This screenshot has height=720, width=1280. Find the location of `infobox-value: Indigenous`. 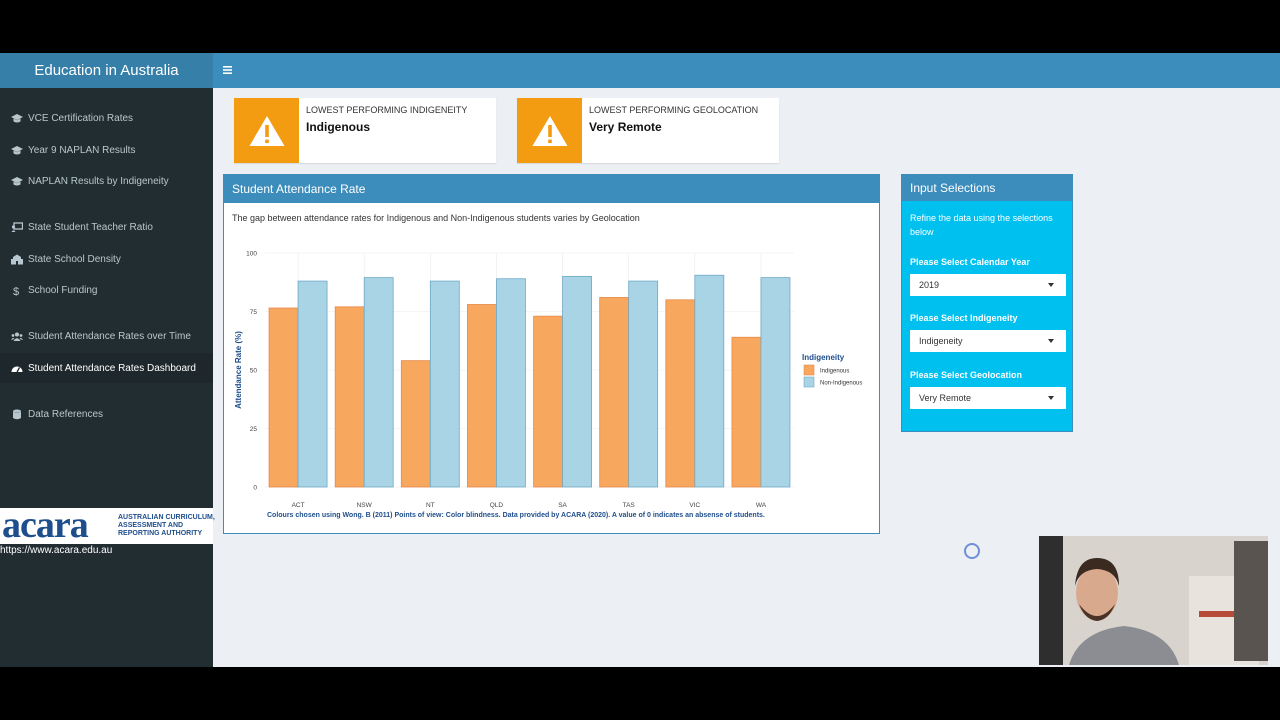

infobox-value: Indigenous is located at coordinates (338, 127).